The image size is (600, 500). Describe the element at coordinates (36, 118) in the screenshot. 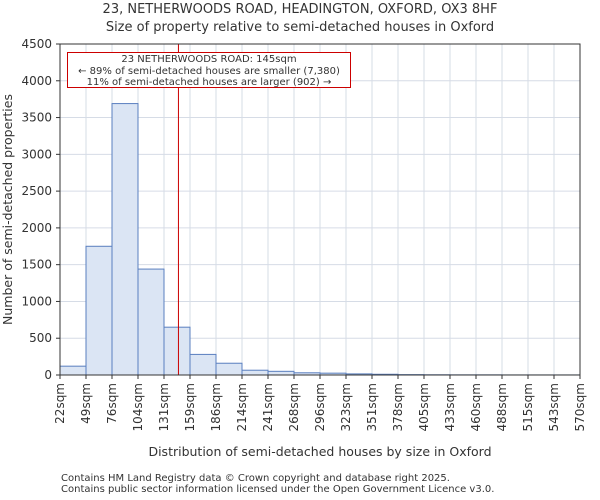

I see `y-tick-label: 3500` at that location.